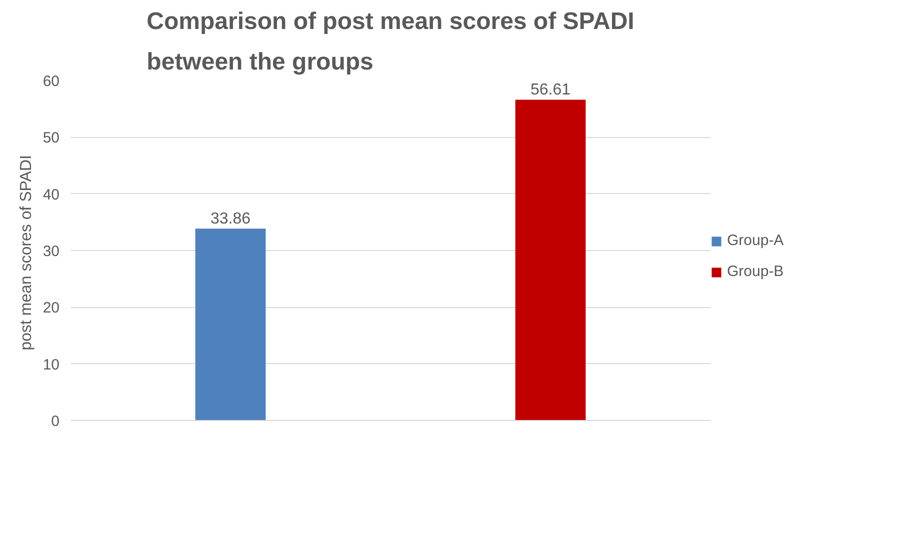 The width and height of the screenshot is (899, 549). I want to click on y-tick-label: 40, so click(51, 195).